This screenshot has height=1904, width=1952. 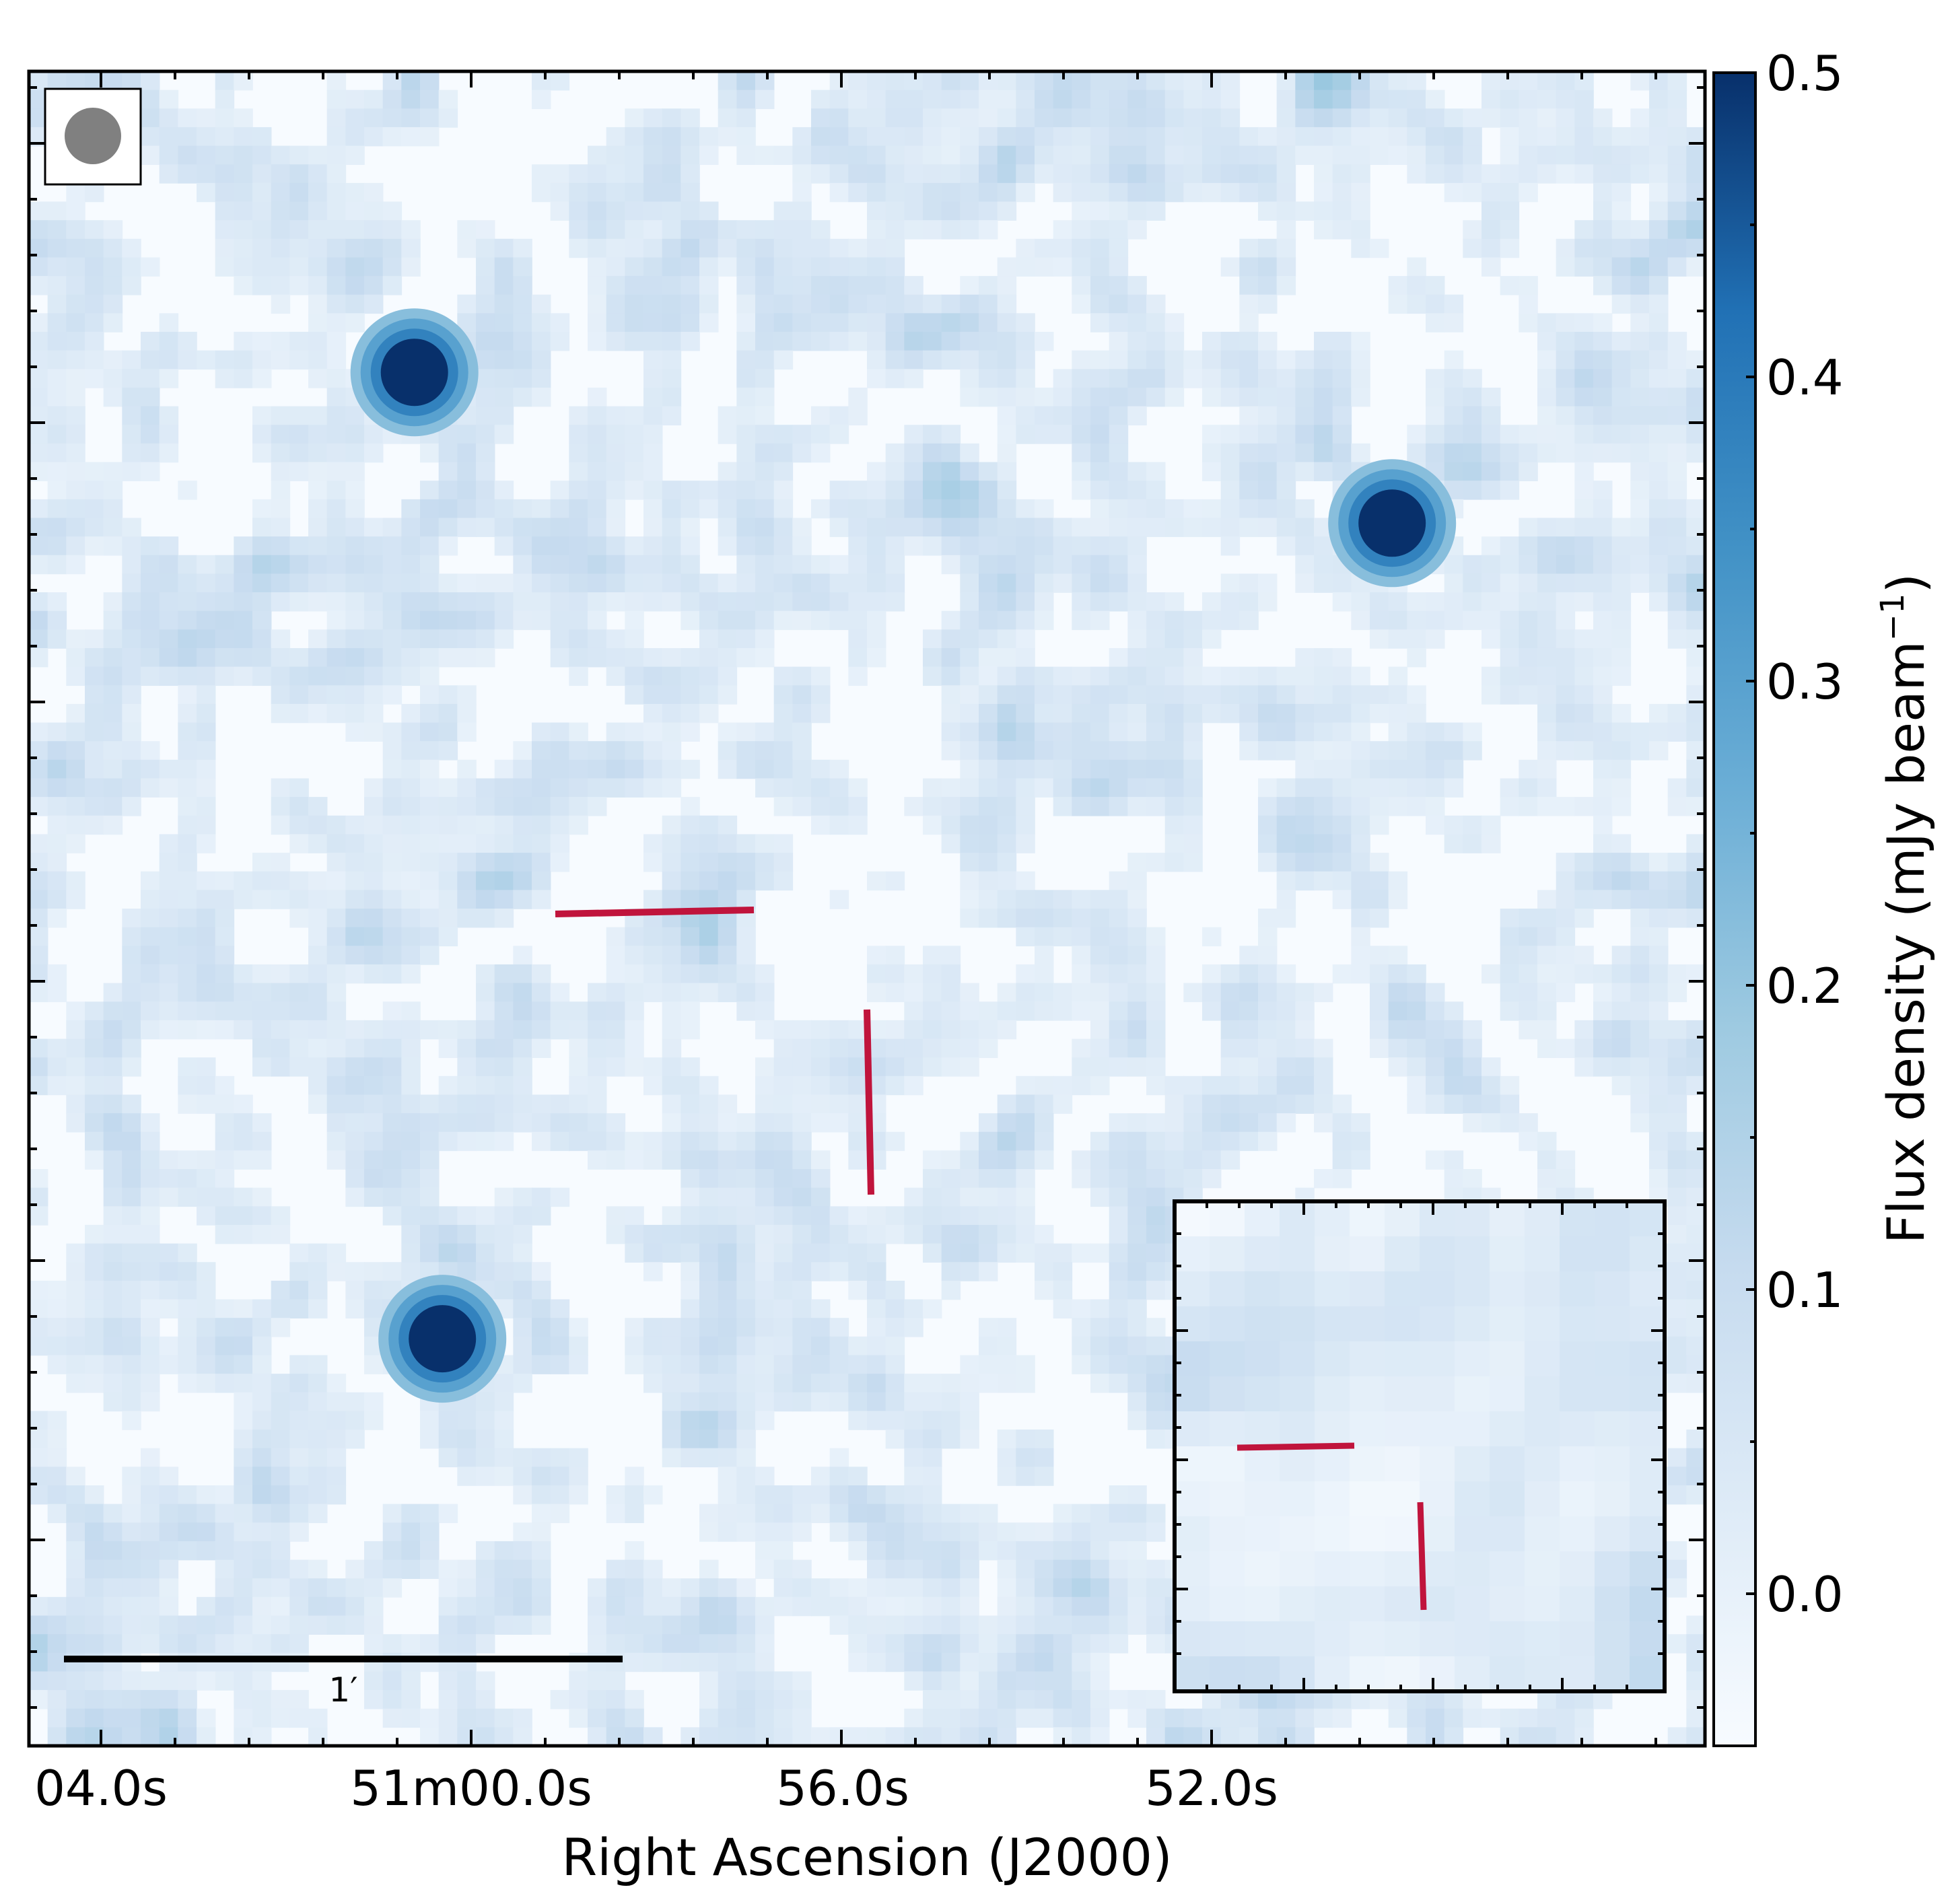 I want to click on inset-crosshair-vertical, so click(x=1422, y=1557).